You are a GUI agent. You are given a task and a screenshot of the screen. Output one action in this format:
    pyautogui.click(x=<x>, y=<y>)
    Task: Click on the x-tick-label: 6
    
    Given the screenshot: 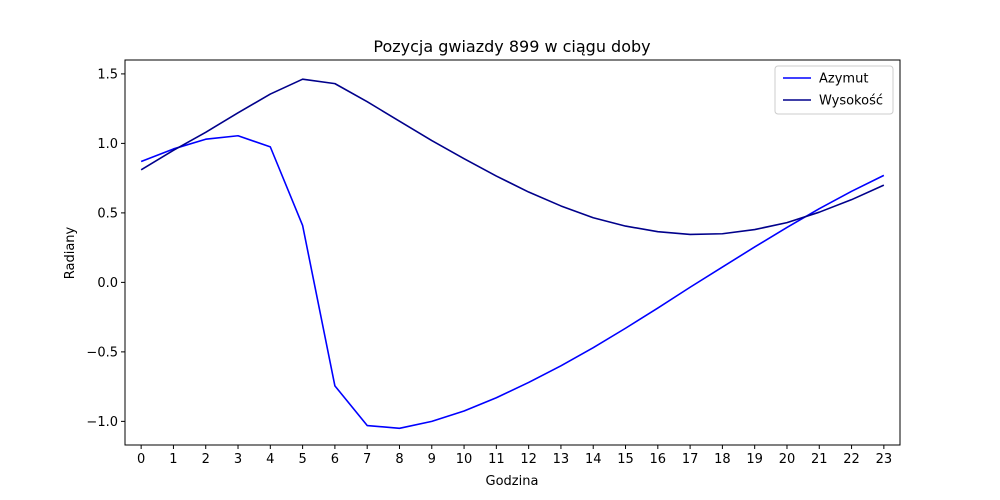 What is the action you would take?
    pyautogui.click(x=335, y=459)
    